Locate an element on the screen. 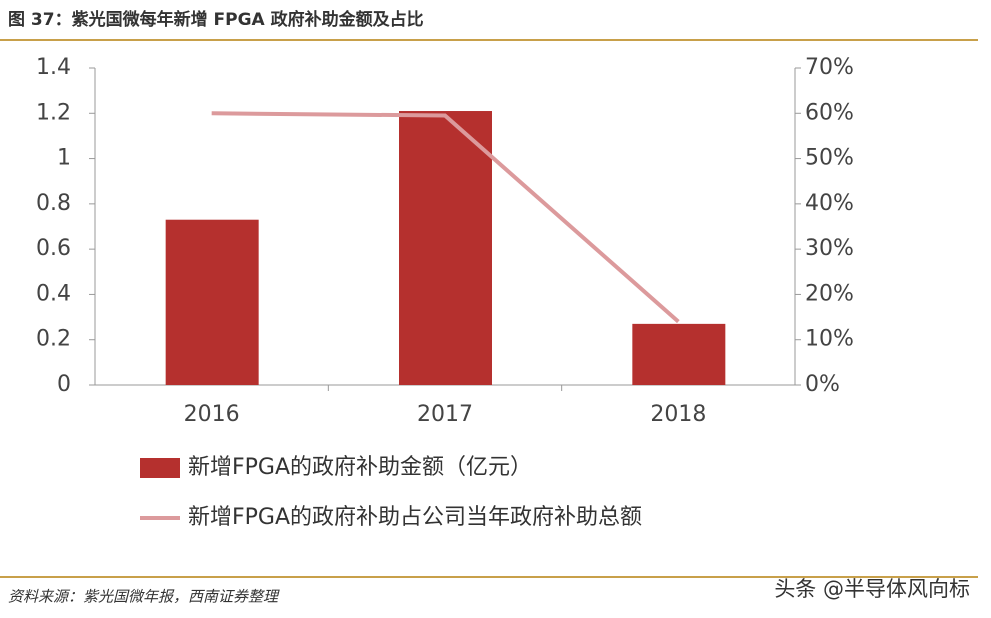  source-note: 资料来源：紫光国微年报，西南证券整理 is located at coordinates (144, 597).